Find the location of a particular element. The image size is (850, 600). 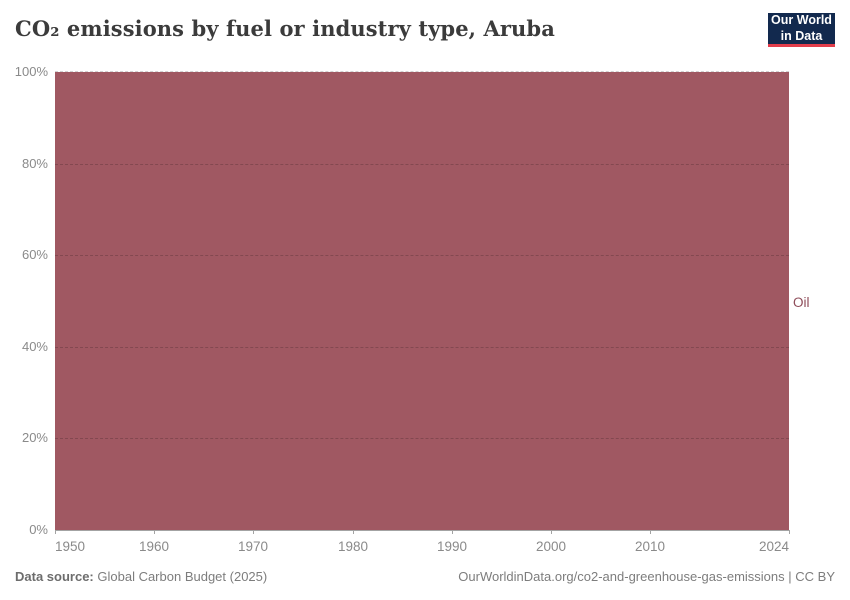

data-source-link: Global Carbon Budget (2025) is located at coordinates (182, 576).